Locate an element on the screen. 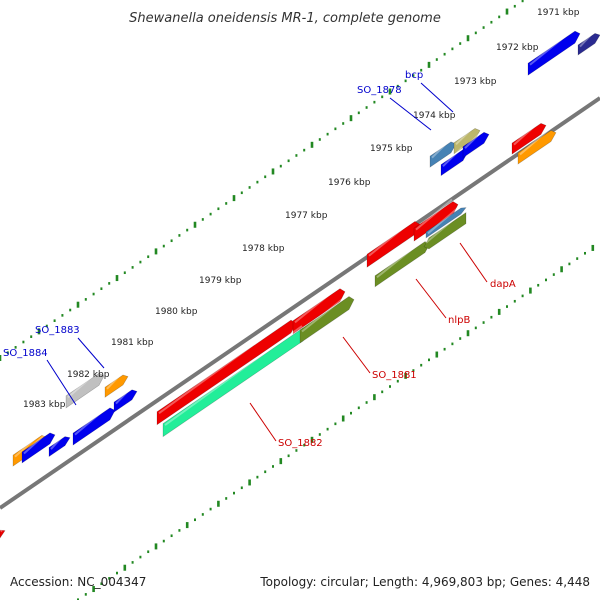 Image resolution: width=600 pixels, height=600 pixels. kbp-label: 1981 kbp is located at coordinates (132, 343).